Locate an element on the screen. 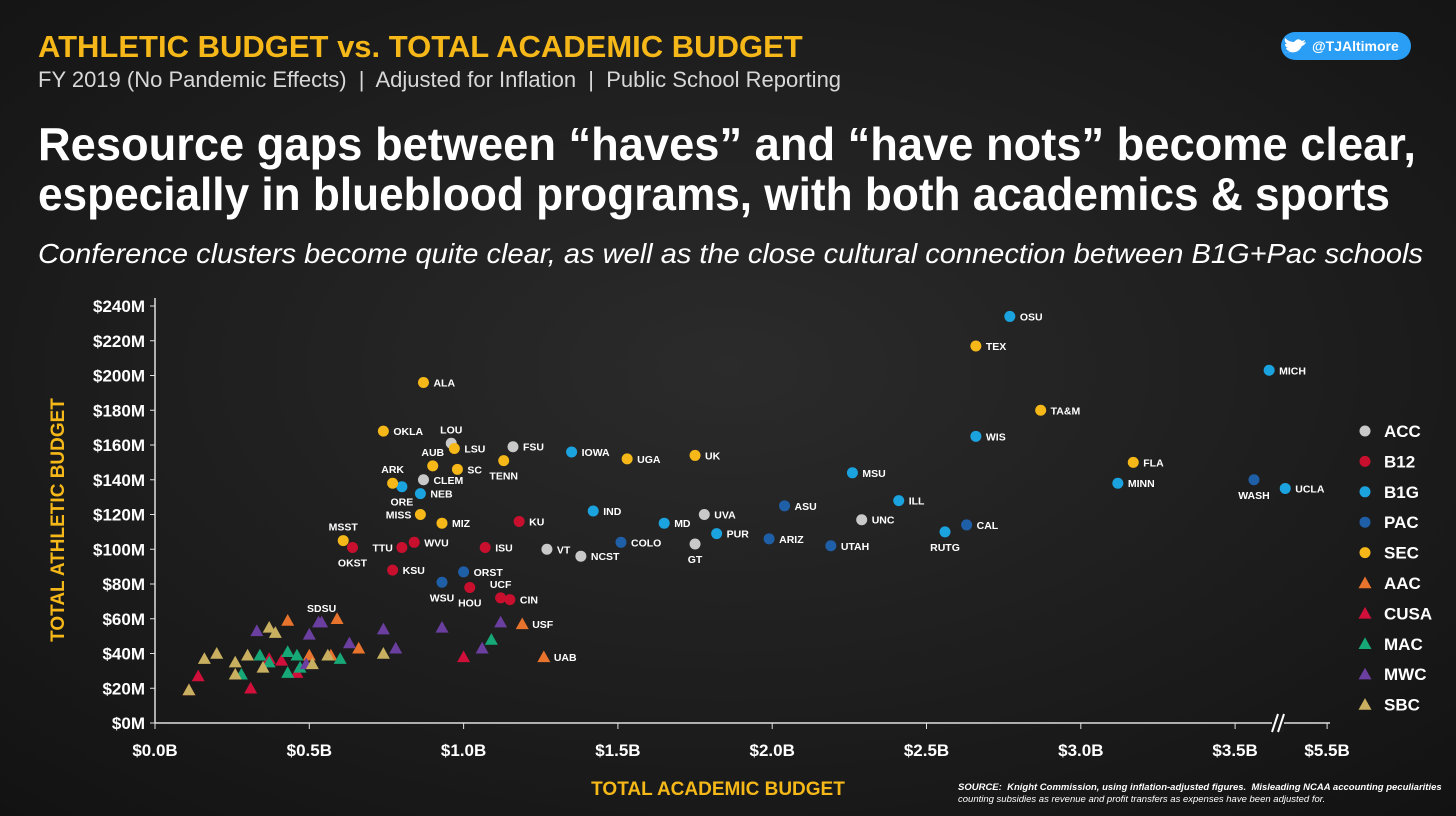  point-label: ILL is located at coordinates (917, 502).